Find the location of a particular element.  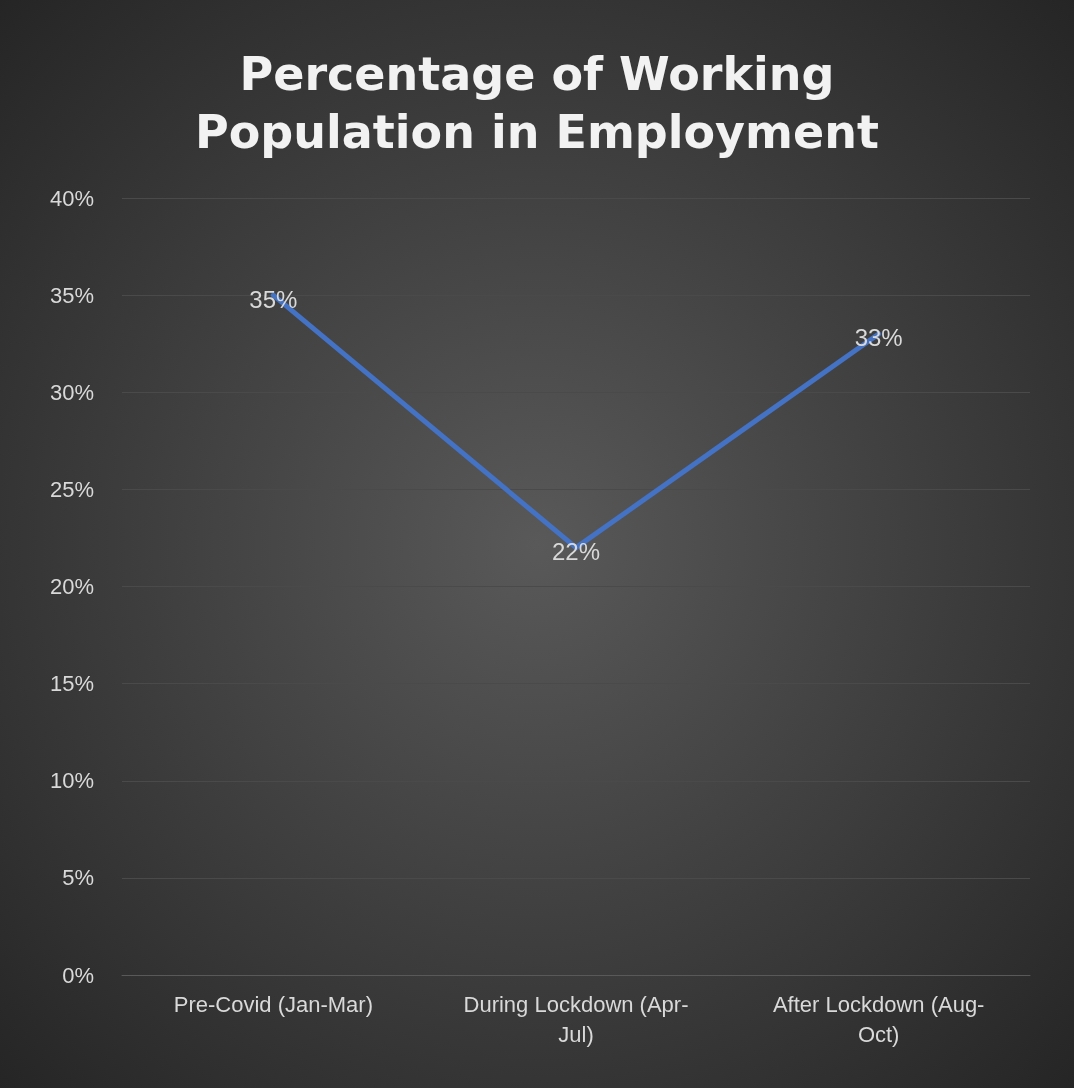

data-label: 22% is located at coordinates (576, 552).